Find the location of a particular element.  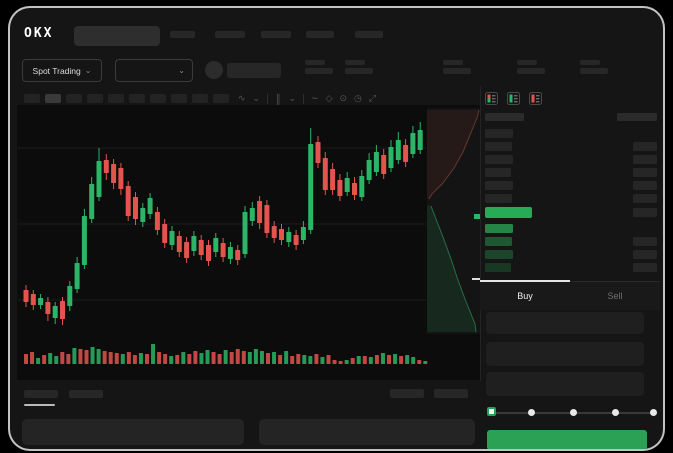

stat-volume is located at coordinates (594, 67).